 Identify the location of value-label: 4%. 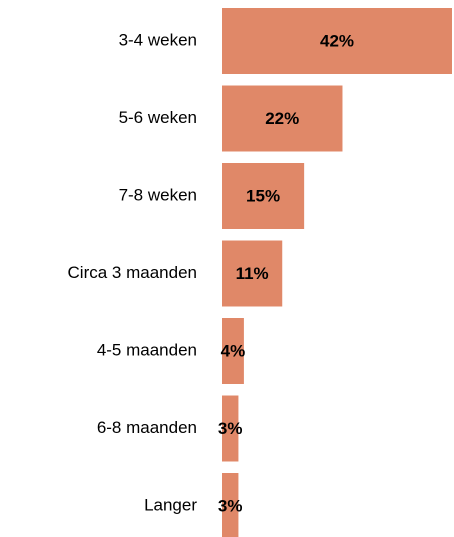
(233, 350).